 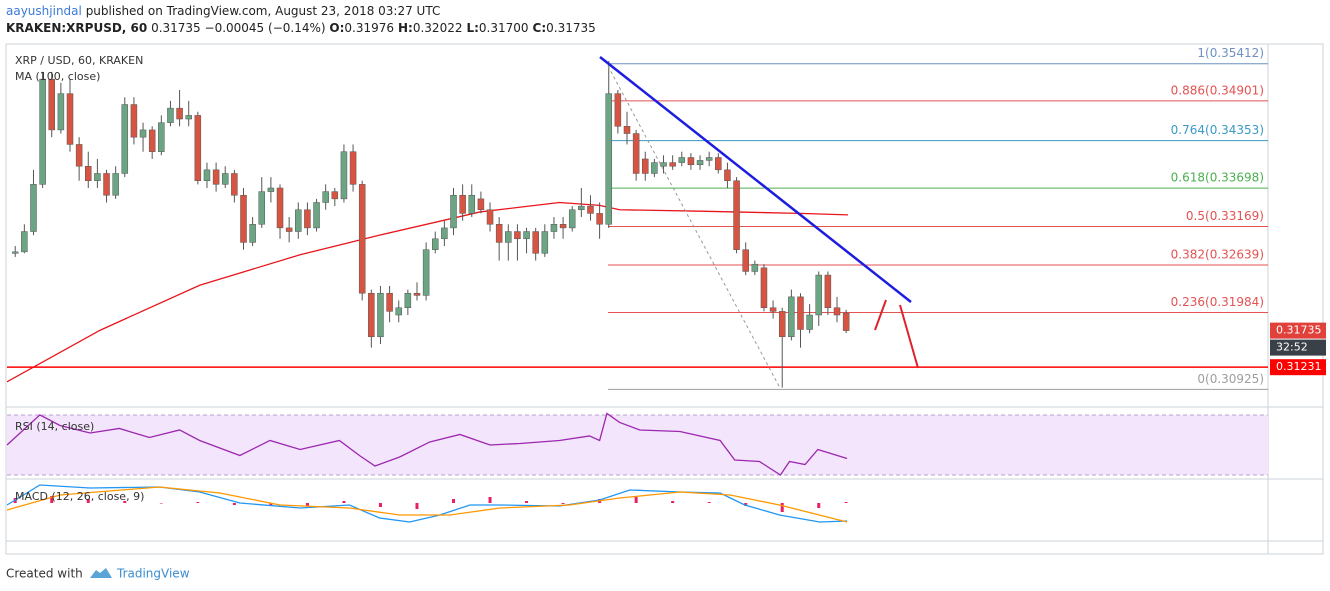 What do you see at coordinates (694, 227) in the screenshot?
I see `fib-trend` at bounding box center [694, 227].